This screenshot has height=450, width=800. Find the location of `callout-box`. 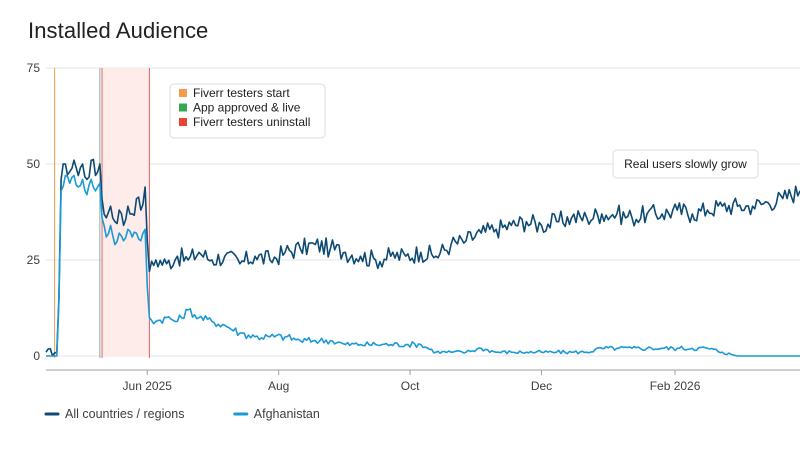

callout-box is located at coordinates (685, 164).